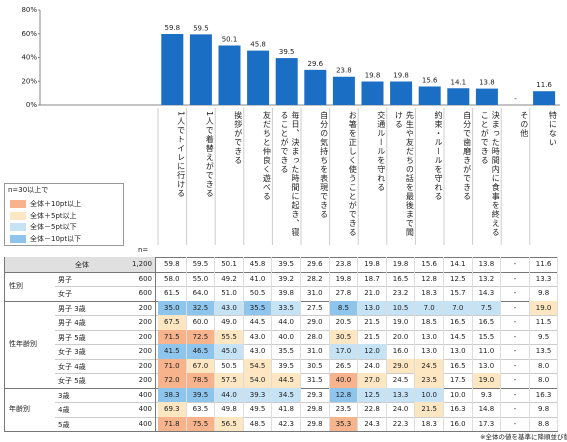  I want to click on legend-box, so click(64, 214).